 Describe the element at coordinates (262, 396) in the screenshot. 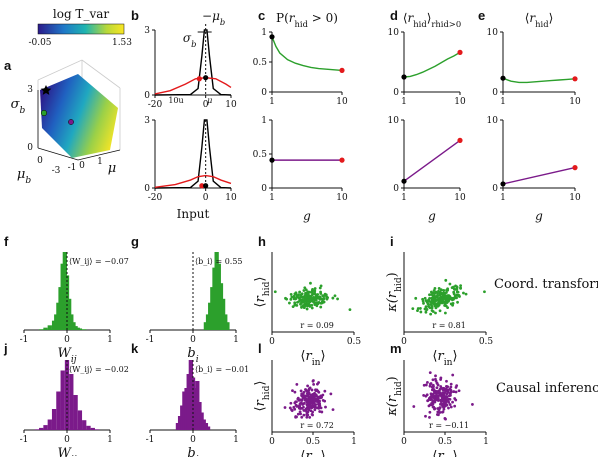

I see `ylabel-l: ⟨rhid⟩` at that location.